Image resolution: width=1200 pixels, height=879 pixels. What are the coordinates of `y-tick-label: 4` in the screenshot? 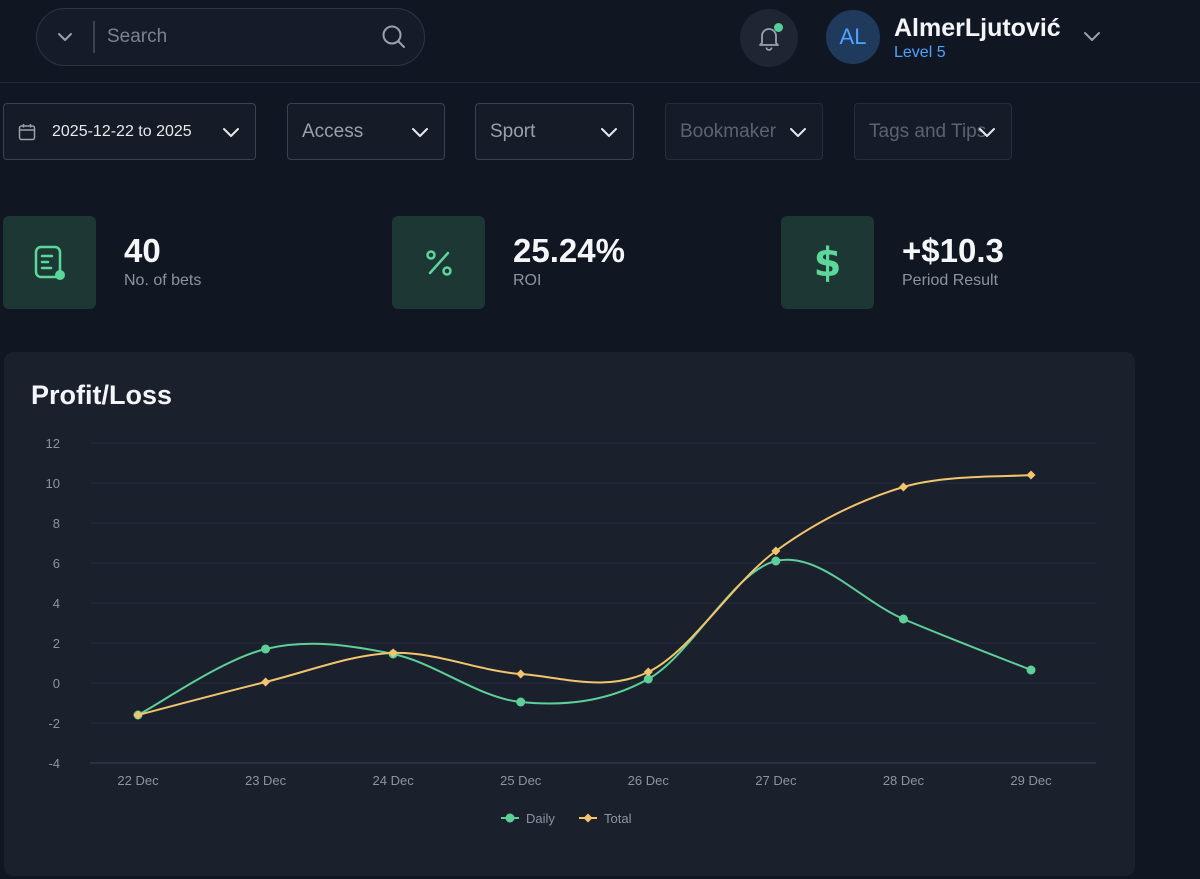 It's located at (56, 603).